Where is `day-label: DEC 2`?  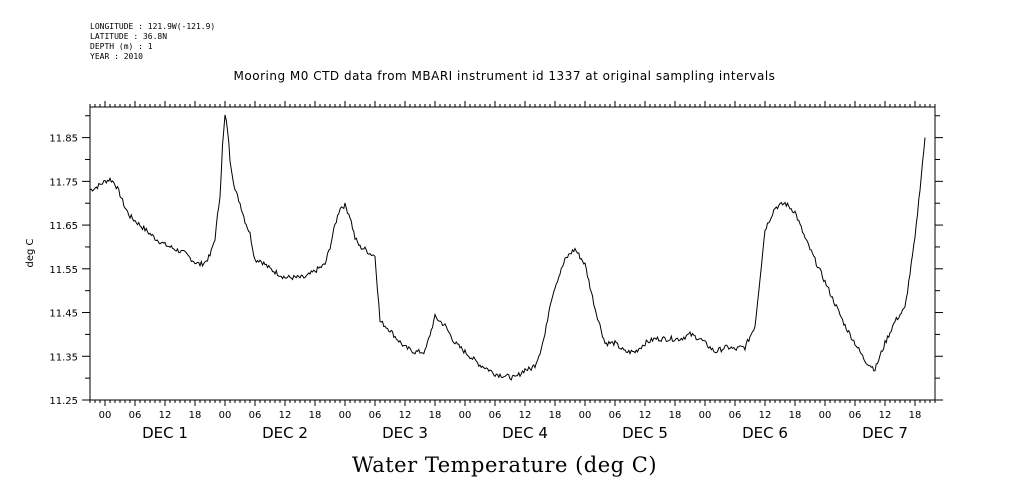 day-label: DEC 2 is located at coordinates (285, 433).